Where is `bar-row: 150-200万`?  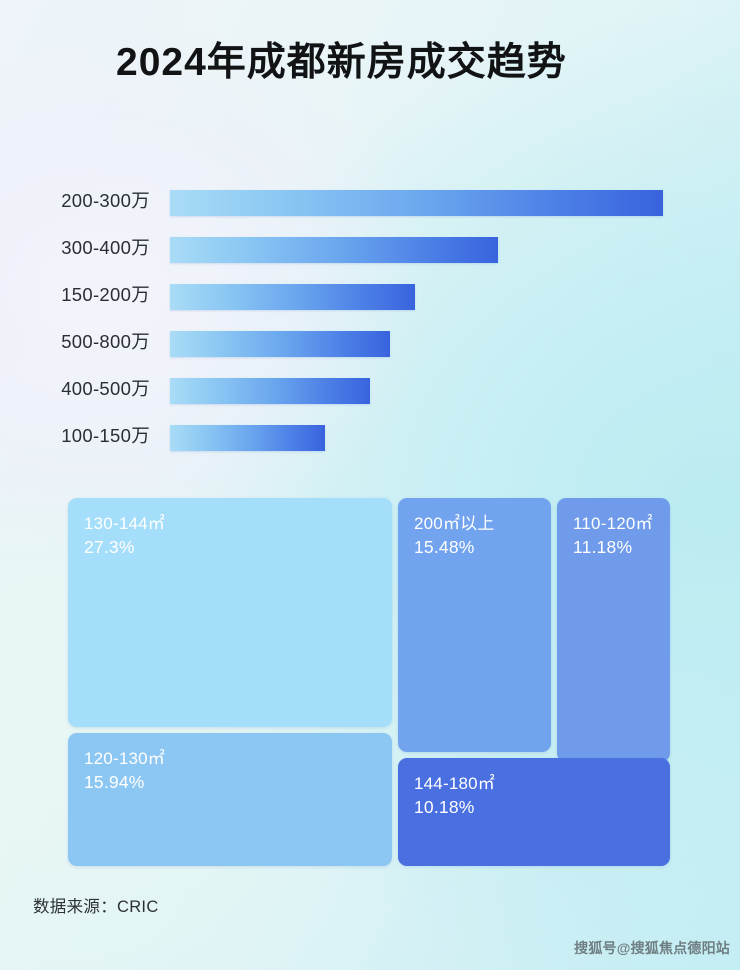
bar-row: 150-200万 is located at coordinates (370, 296).